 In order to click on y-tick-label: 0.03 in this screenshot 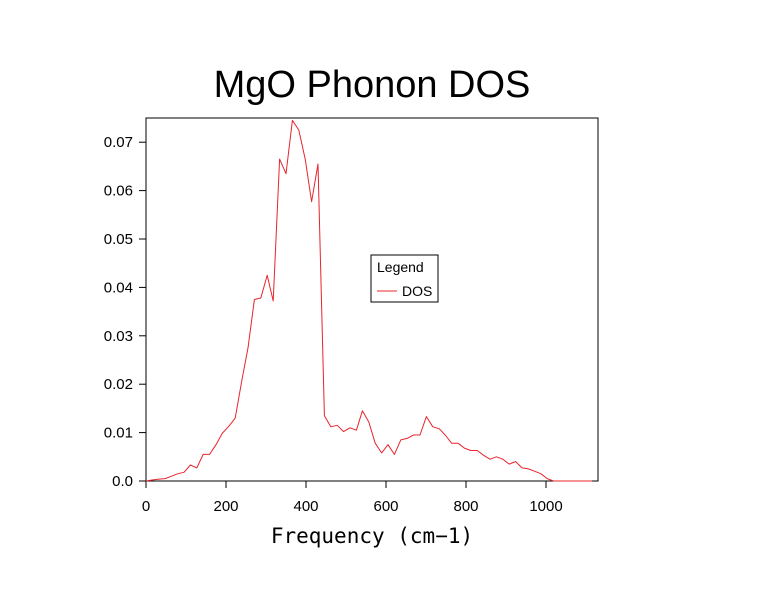, I will do `click(118, 336)`.